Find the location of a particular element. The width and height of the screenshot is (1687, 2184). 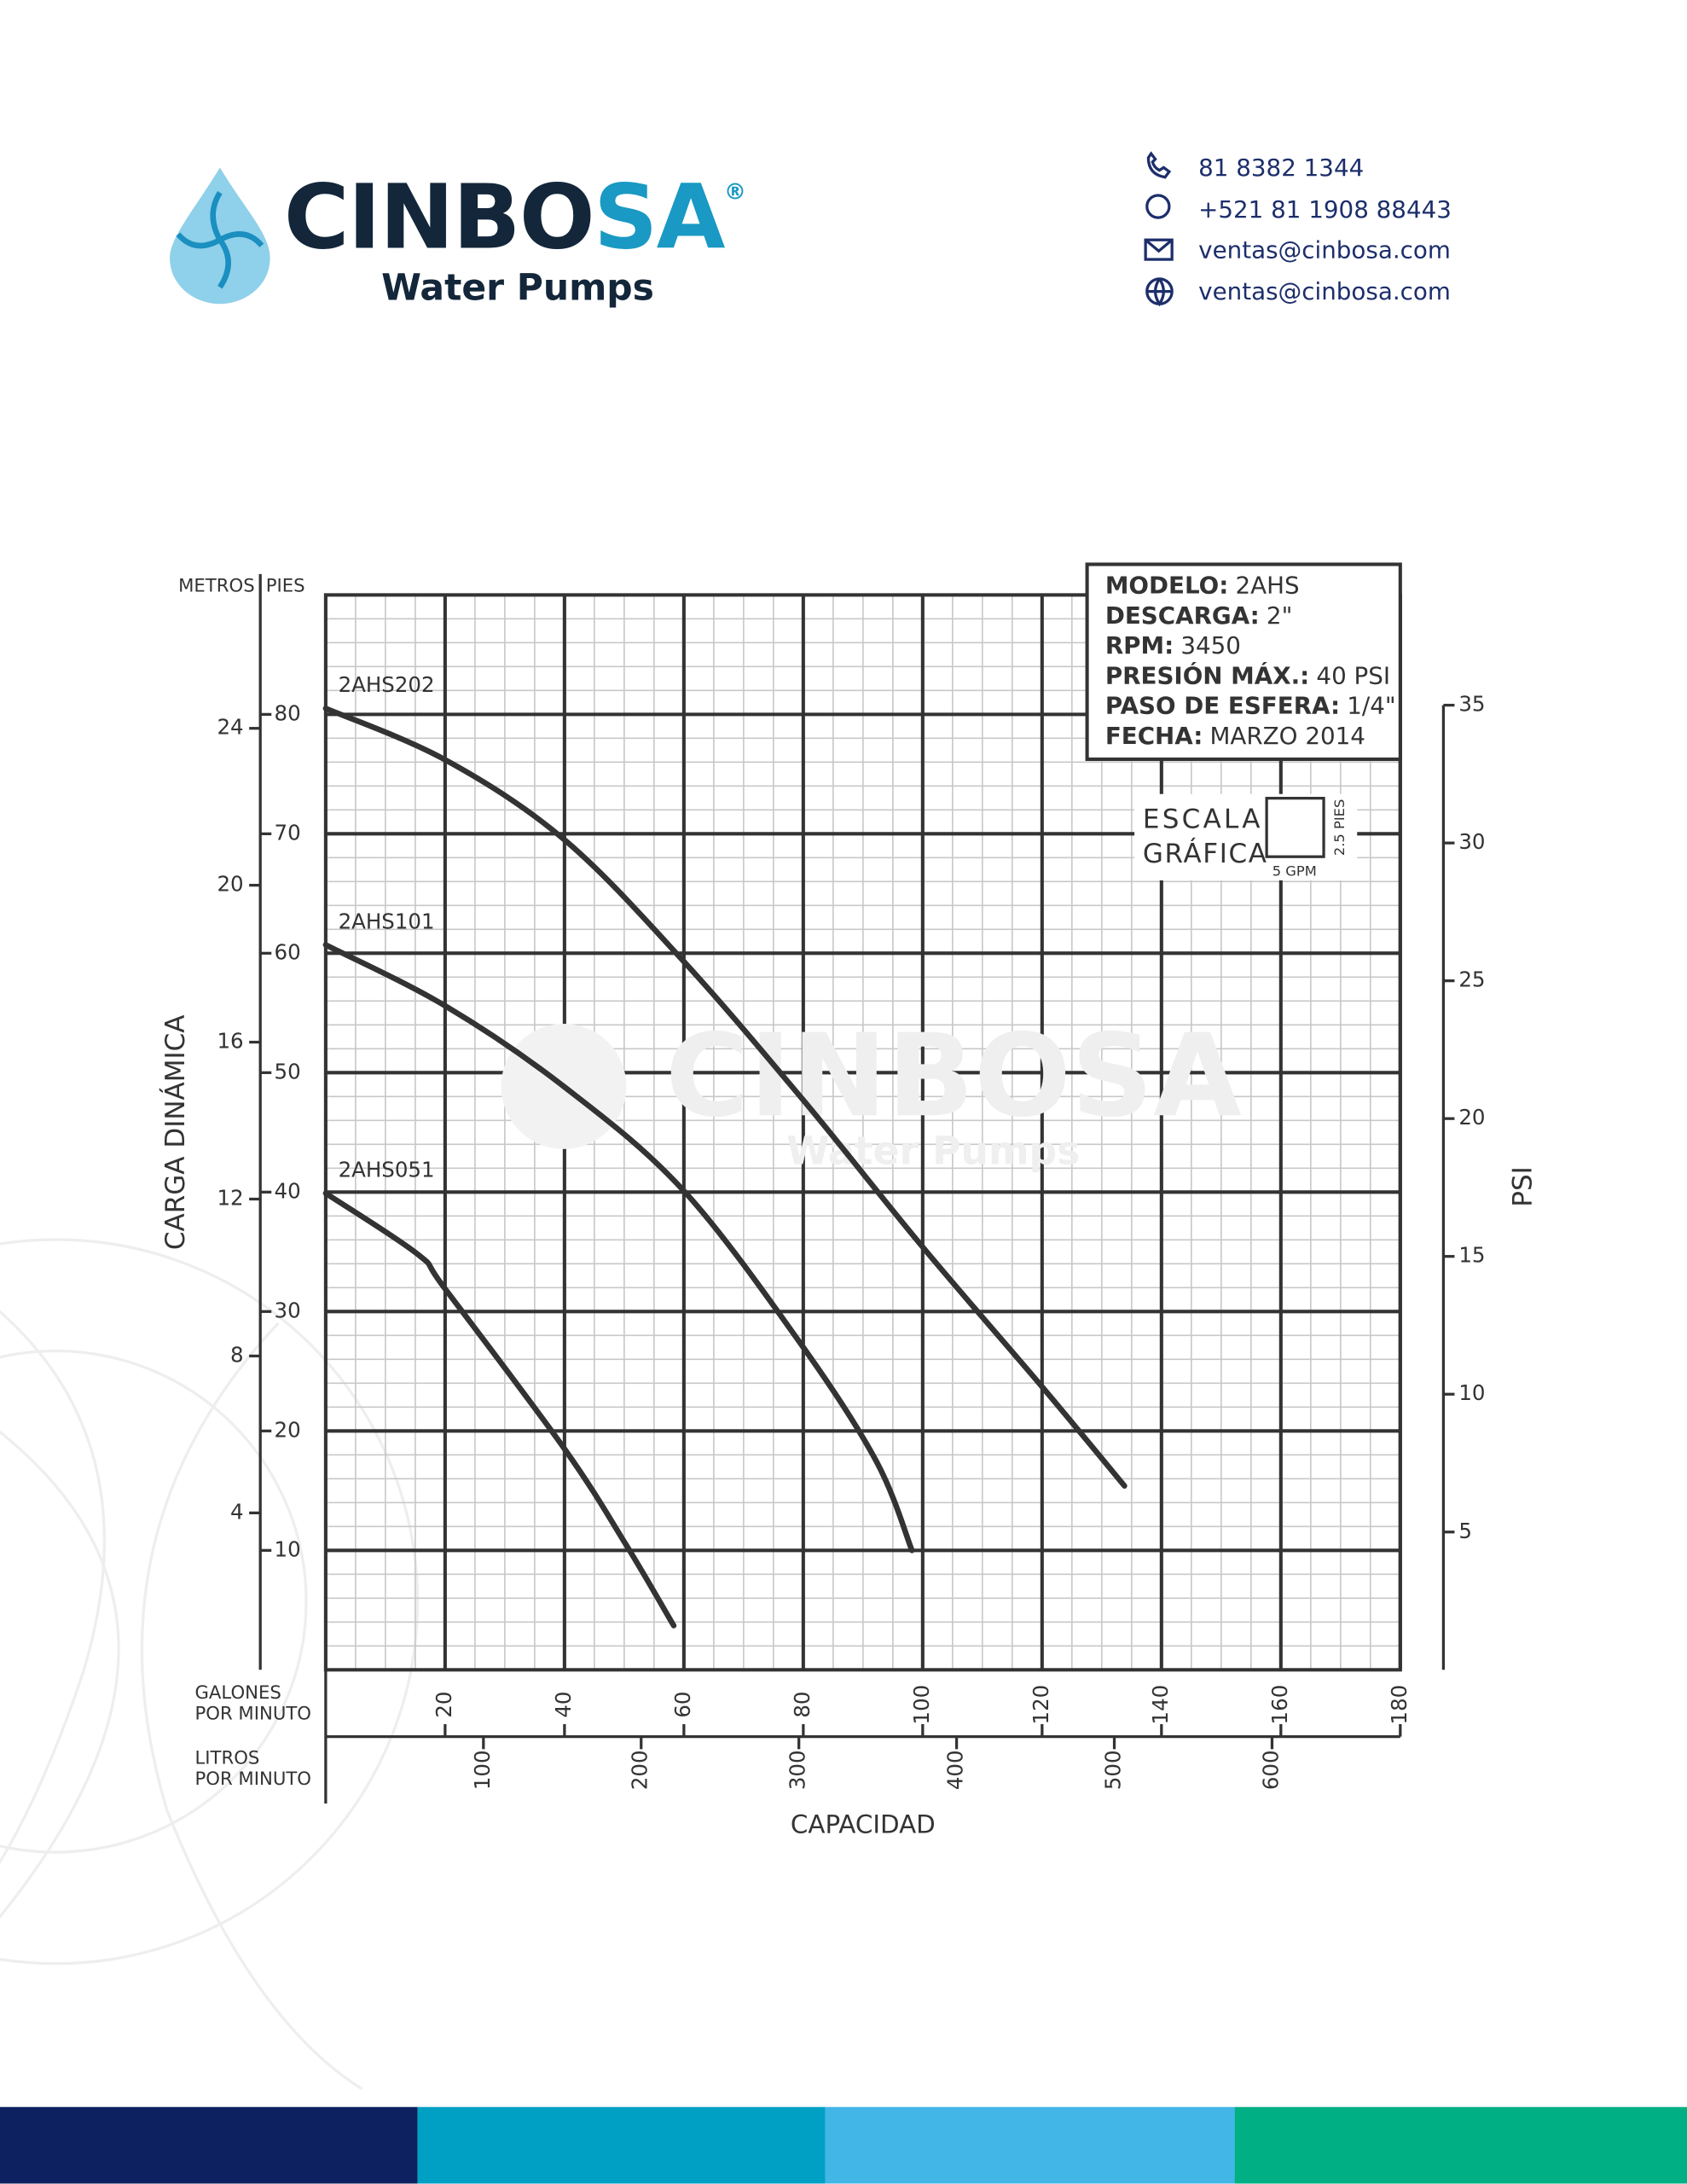

logo-tagline: Water Pumps is located at coordinates (517, 288).